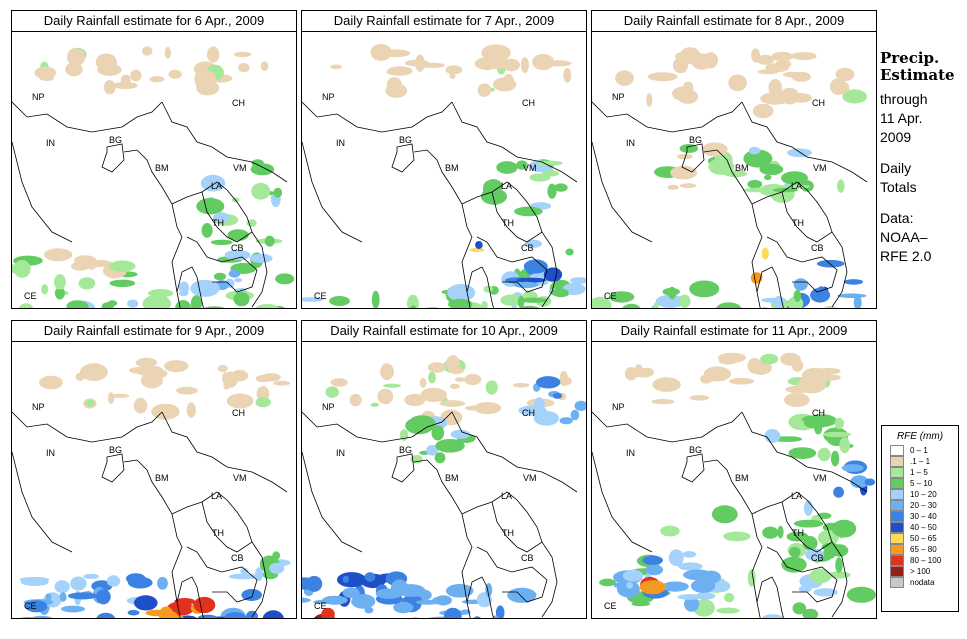 This screenshot has height=639, width=967. I want to click on legend-label: 0 – 1, so click(919, 450).